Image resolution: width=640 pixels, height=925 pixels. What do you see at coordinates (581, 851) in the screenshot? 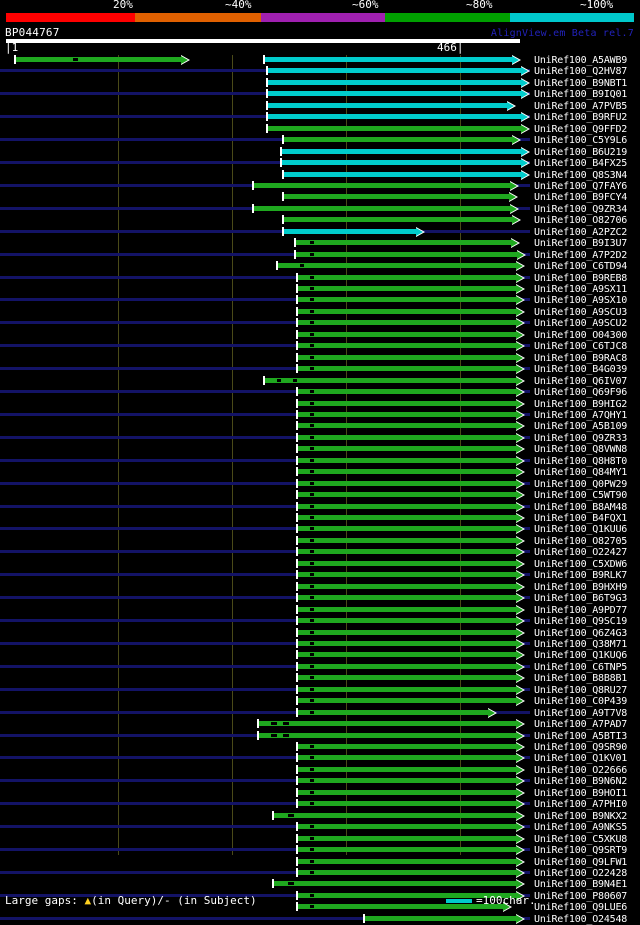
I see `hit-label: UniRef100_Q9SRT9` at bounding box center [581, 851].